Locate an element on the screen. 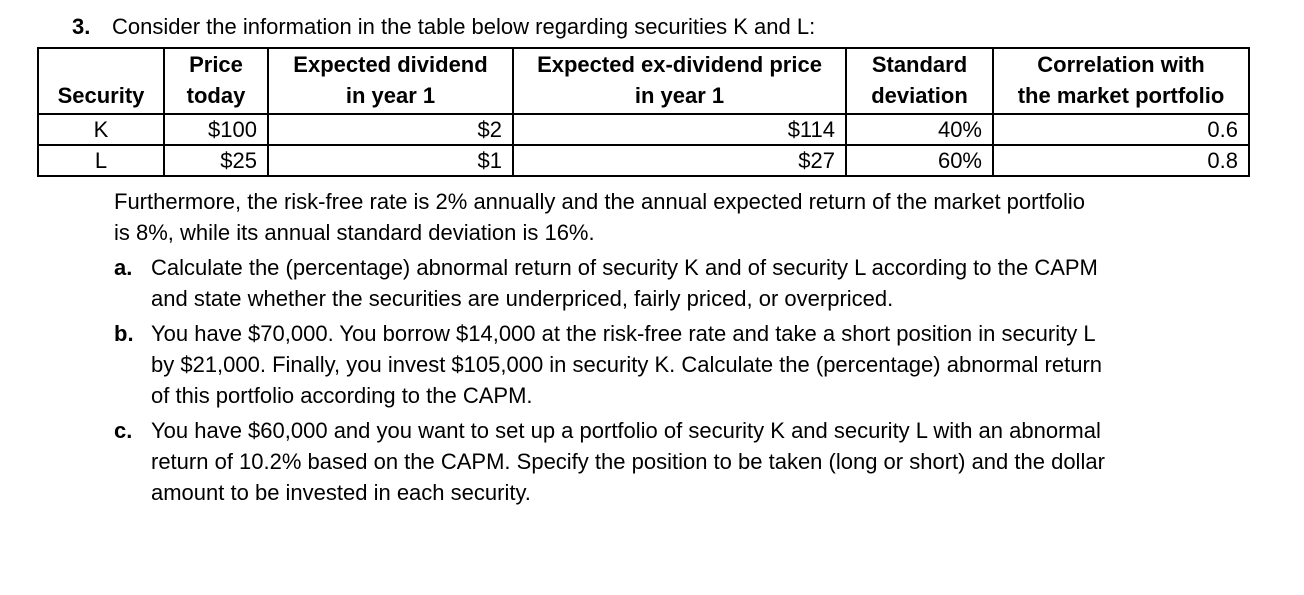 The width and height of the screenshot is (1304, 595). cell-l-ex-dividend-price: $27 is located at coordinates (679, 160).